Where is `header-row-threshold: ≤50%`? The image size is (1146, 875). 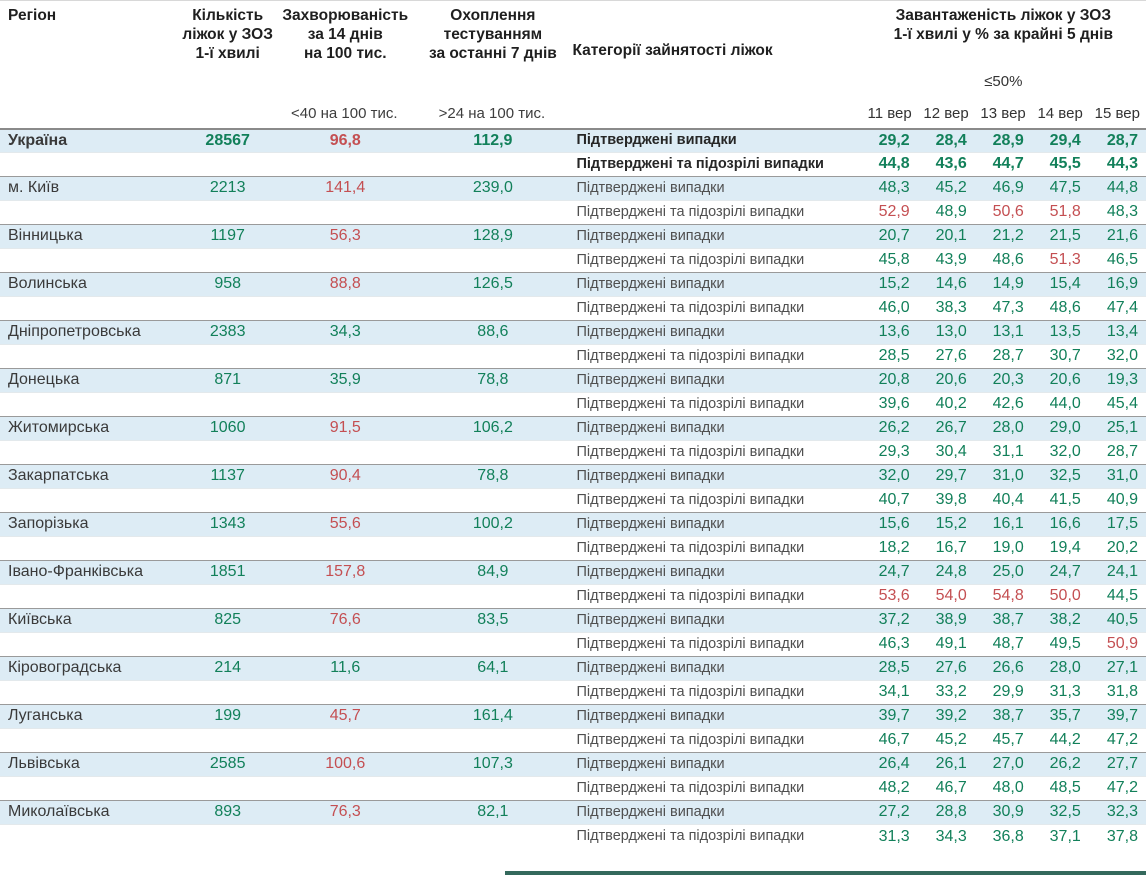 header-row-threshold: ≤50% is located at coordinates (573, 86).